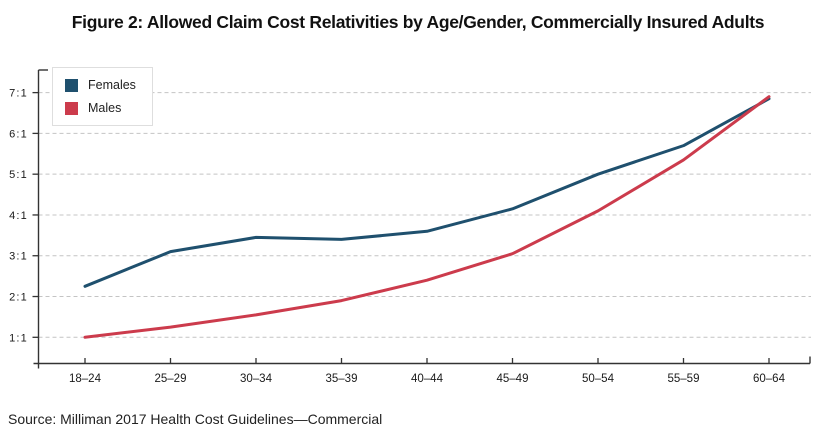 The width and height of the screenshot is (836, 439). I want to click on males-swatch-icon, so click(71, 108).